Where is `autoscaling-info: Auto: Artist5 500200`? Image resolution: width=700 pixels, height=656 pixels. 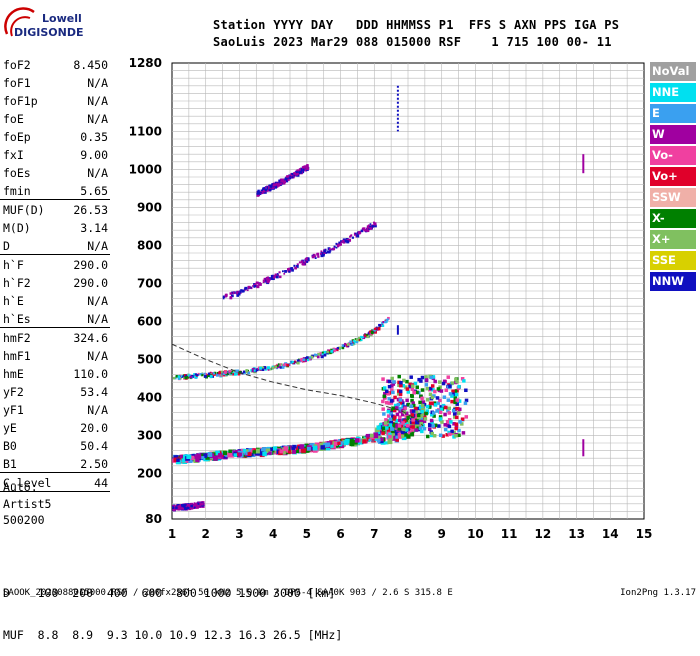
autoscaling-info: Auto: Artist5 500200 is located at coordinates (27, 504).